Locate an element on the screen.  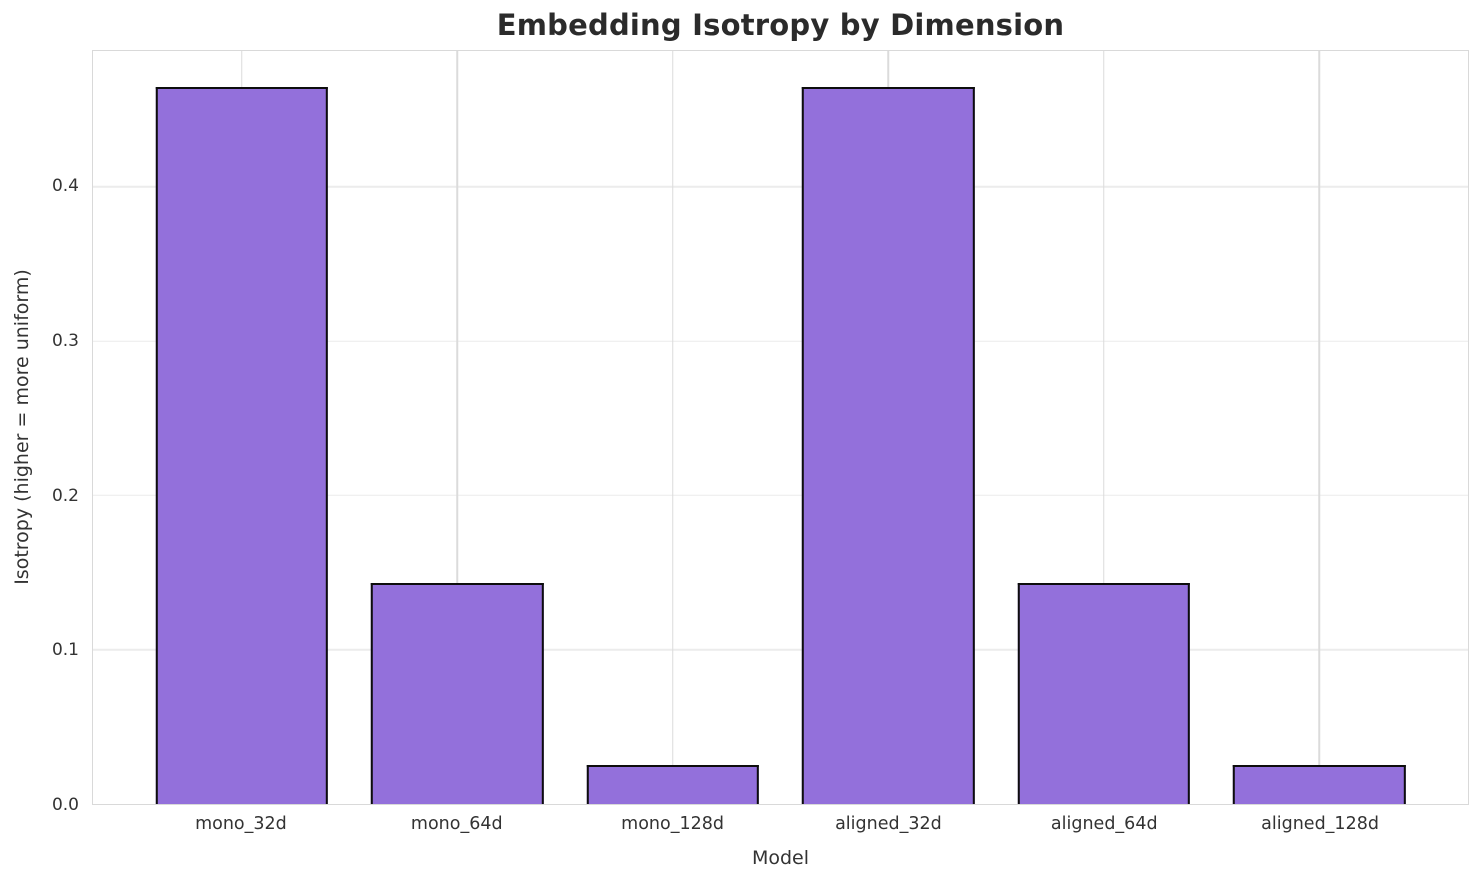
x-tick-label: aligned_64d is located at coordinates (1104, 824).